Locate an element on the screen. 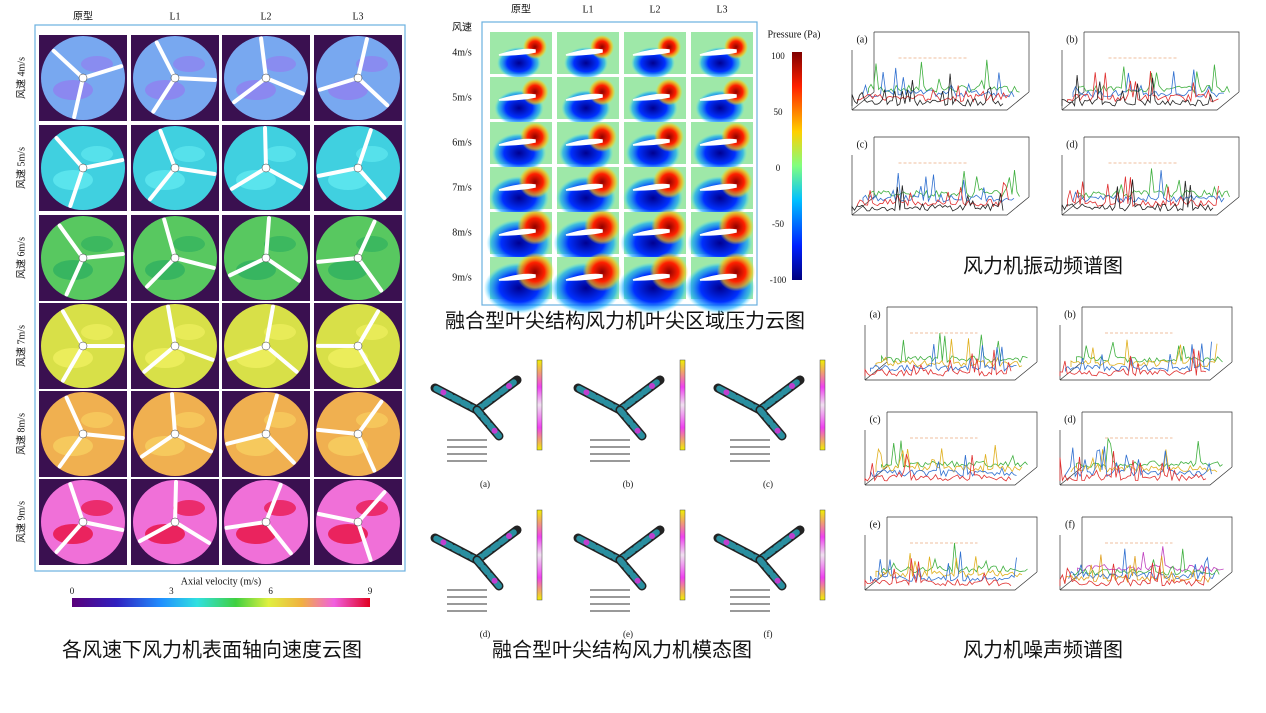  spectrum-panel is located at coordinates (1150, 71).